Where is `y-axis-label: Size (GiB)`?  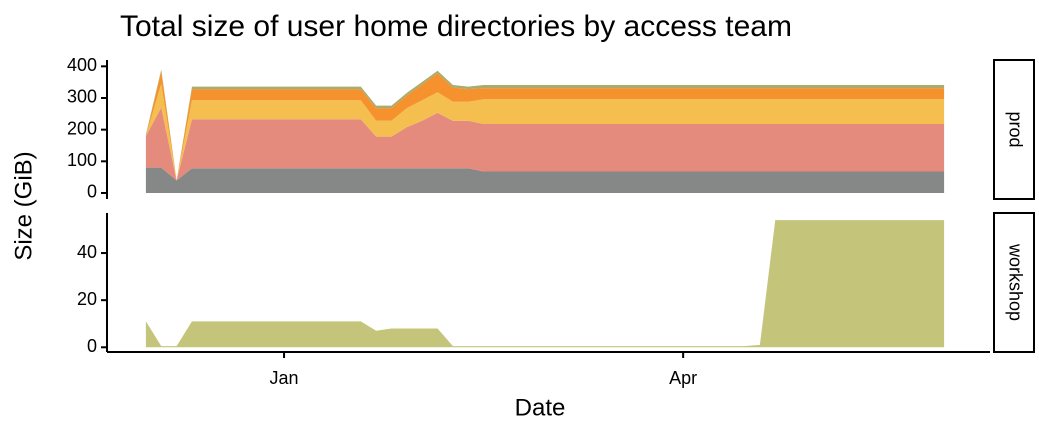
y-axis-label: Size (GiB) is located at coordinates (23, 205).